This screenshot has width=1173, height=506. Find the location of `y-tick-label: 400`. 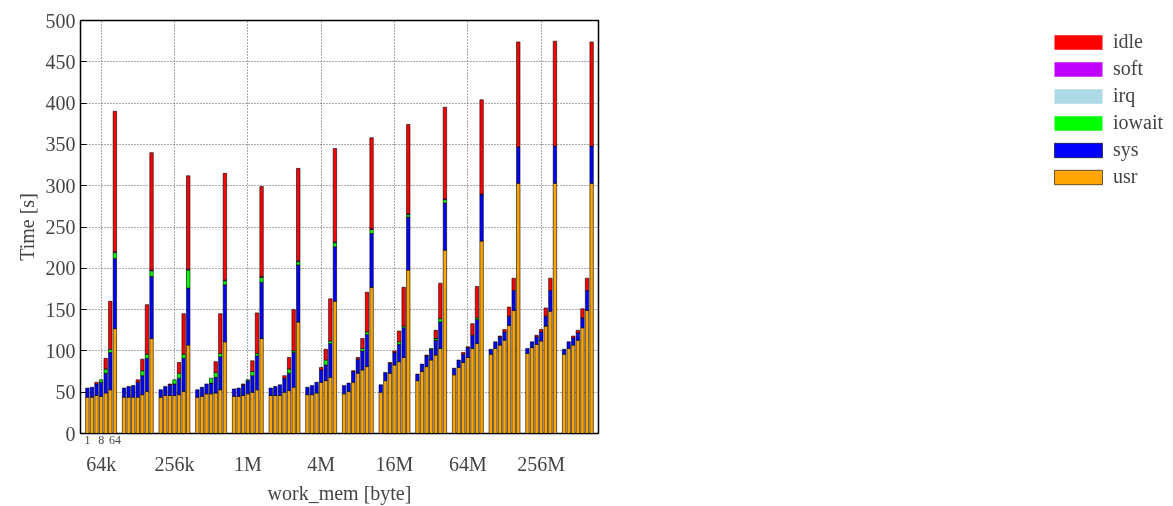

y-tick-label: 400 is located at coordinates (60, 103).